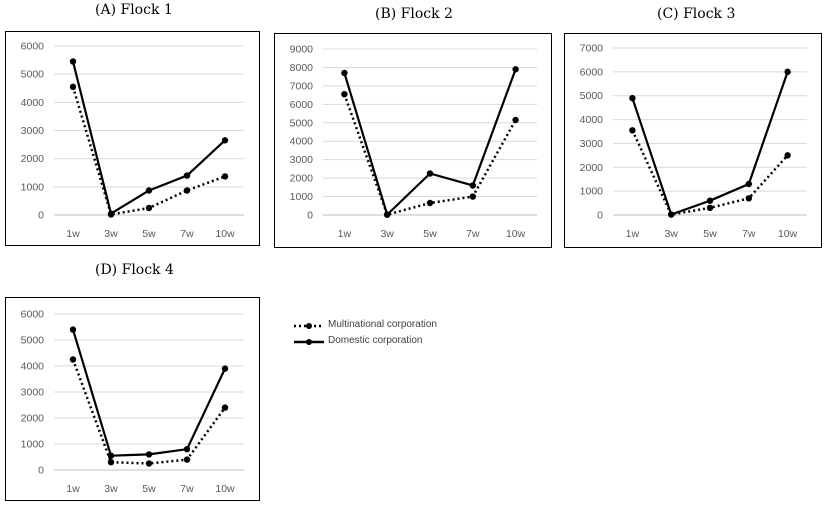  I want to click on chart-a-panel: 0 1000 2000 3000 4000 5000 6000 1w 3w 5w 7w 10w, so click(132, 138).